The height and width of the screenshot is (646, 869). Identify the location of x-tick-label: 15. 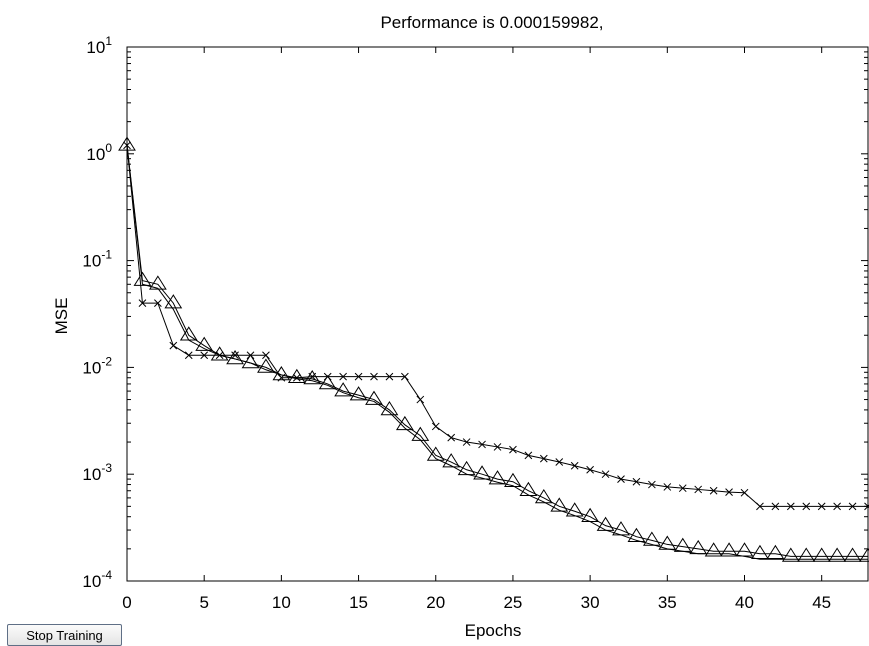
(358, 602).